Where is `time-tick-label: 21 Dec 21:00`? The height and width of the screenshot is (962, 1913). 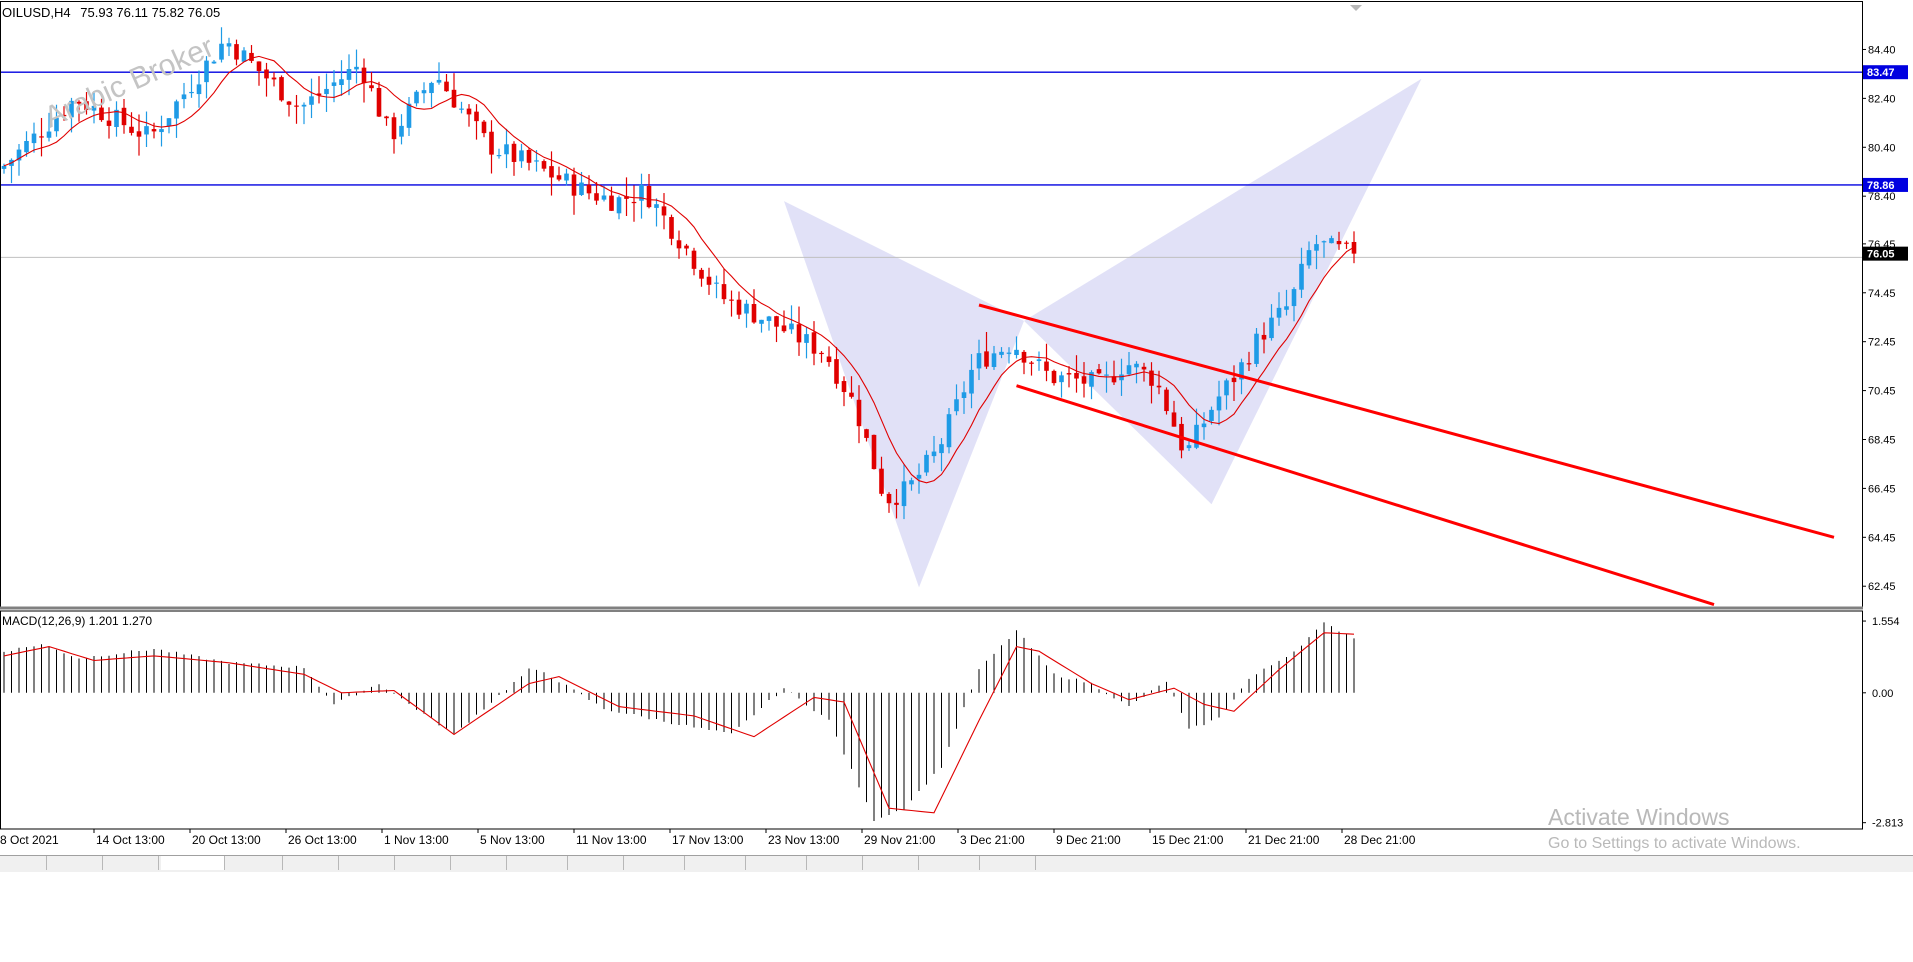 time-tick-label: 21 Dec 21:00 is located at coordinates (1284, 840).